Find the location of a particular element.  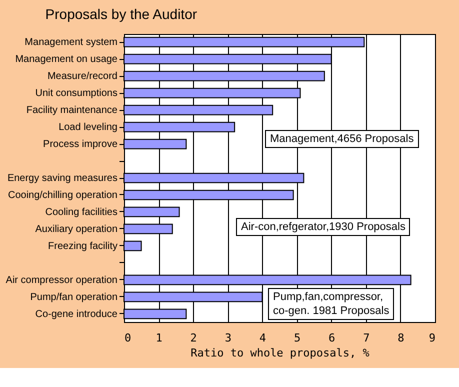

y-tick-label: Facility maintenance is located at coordinates (72, 110).